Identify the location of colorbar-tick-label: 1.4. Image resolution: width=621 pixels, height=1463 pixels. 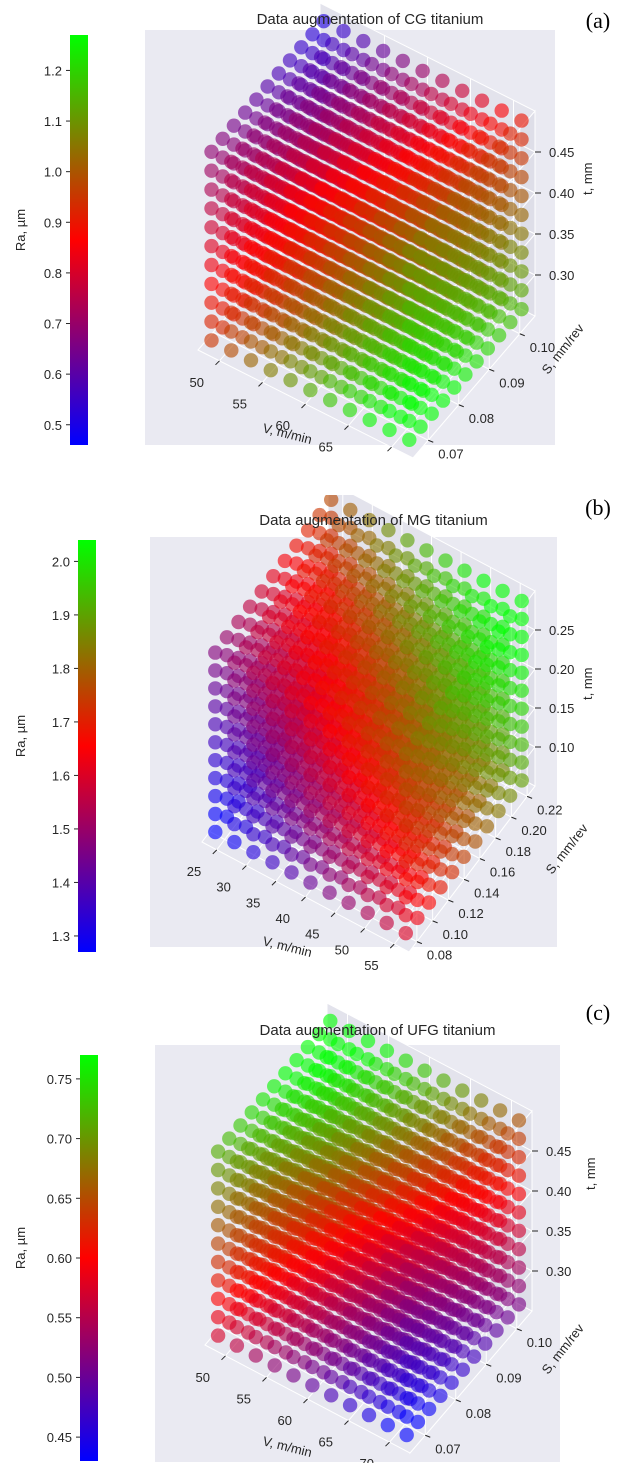
(61, 882).